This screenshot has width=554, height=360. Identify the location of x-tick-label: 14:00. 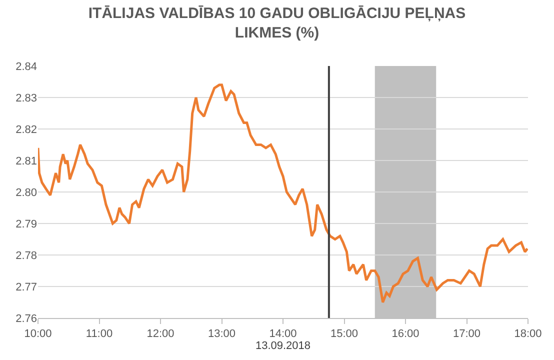
(283, 334).